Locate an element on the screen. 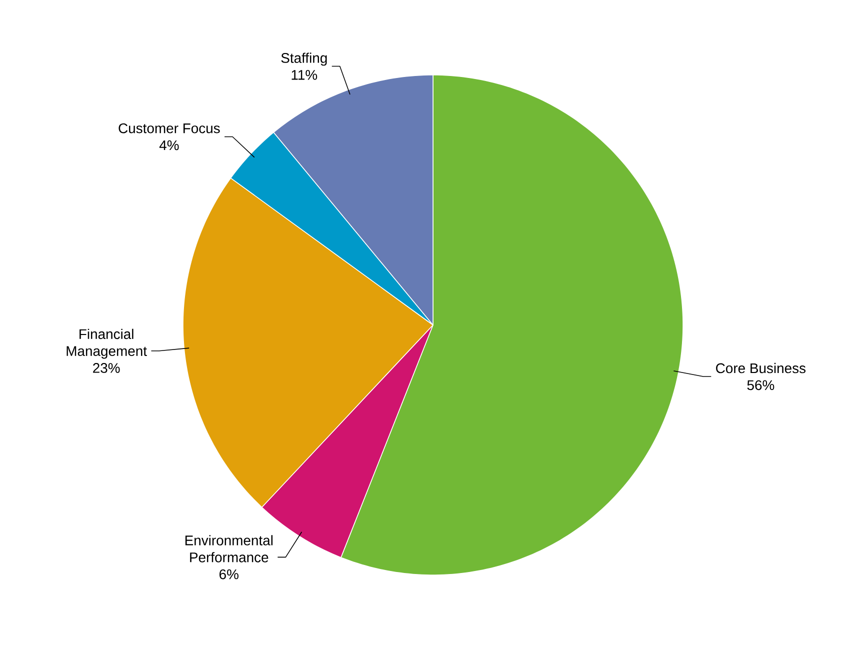 Image resolution: width=842 pixels, height=645 pixels. data-label: 4% is located at coordinates (169, 145).